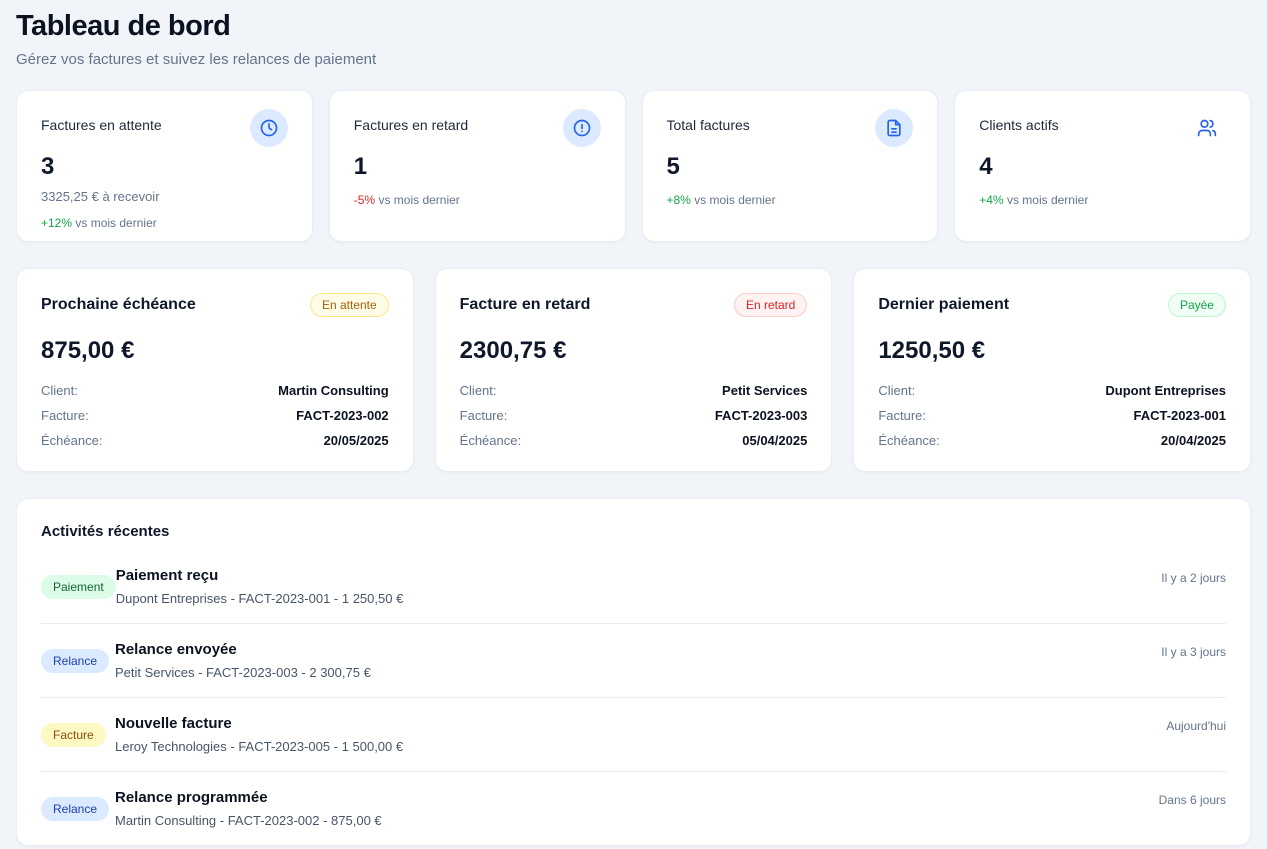 The width and height of the screenshot is (1267, 849). What do you see at coordinates (173, 723) in the screenshot?
I see `activity-title: Nouvelle facture` at bounding box center [173, 723].